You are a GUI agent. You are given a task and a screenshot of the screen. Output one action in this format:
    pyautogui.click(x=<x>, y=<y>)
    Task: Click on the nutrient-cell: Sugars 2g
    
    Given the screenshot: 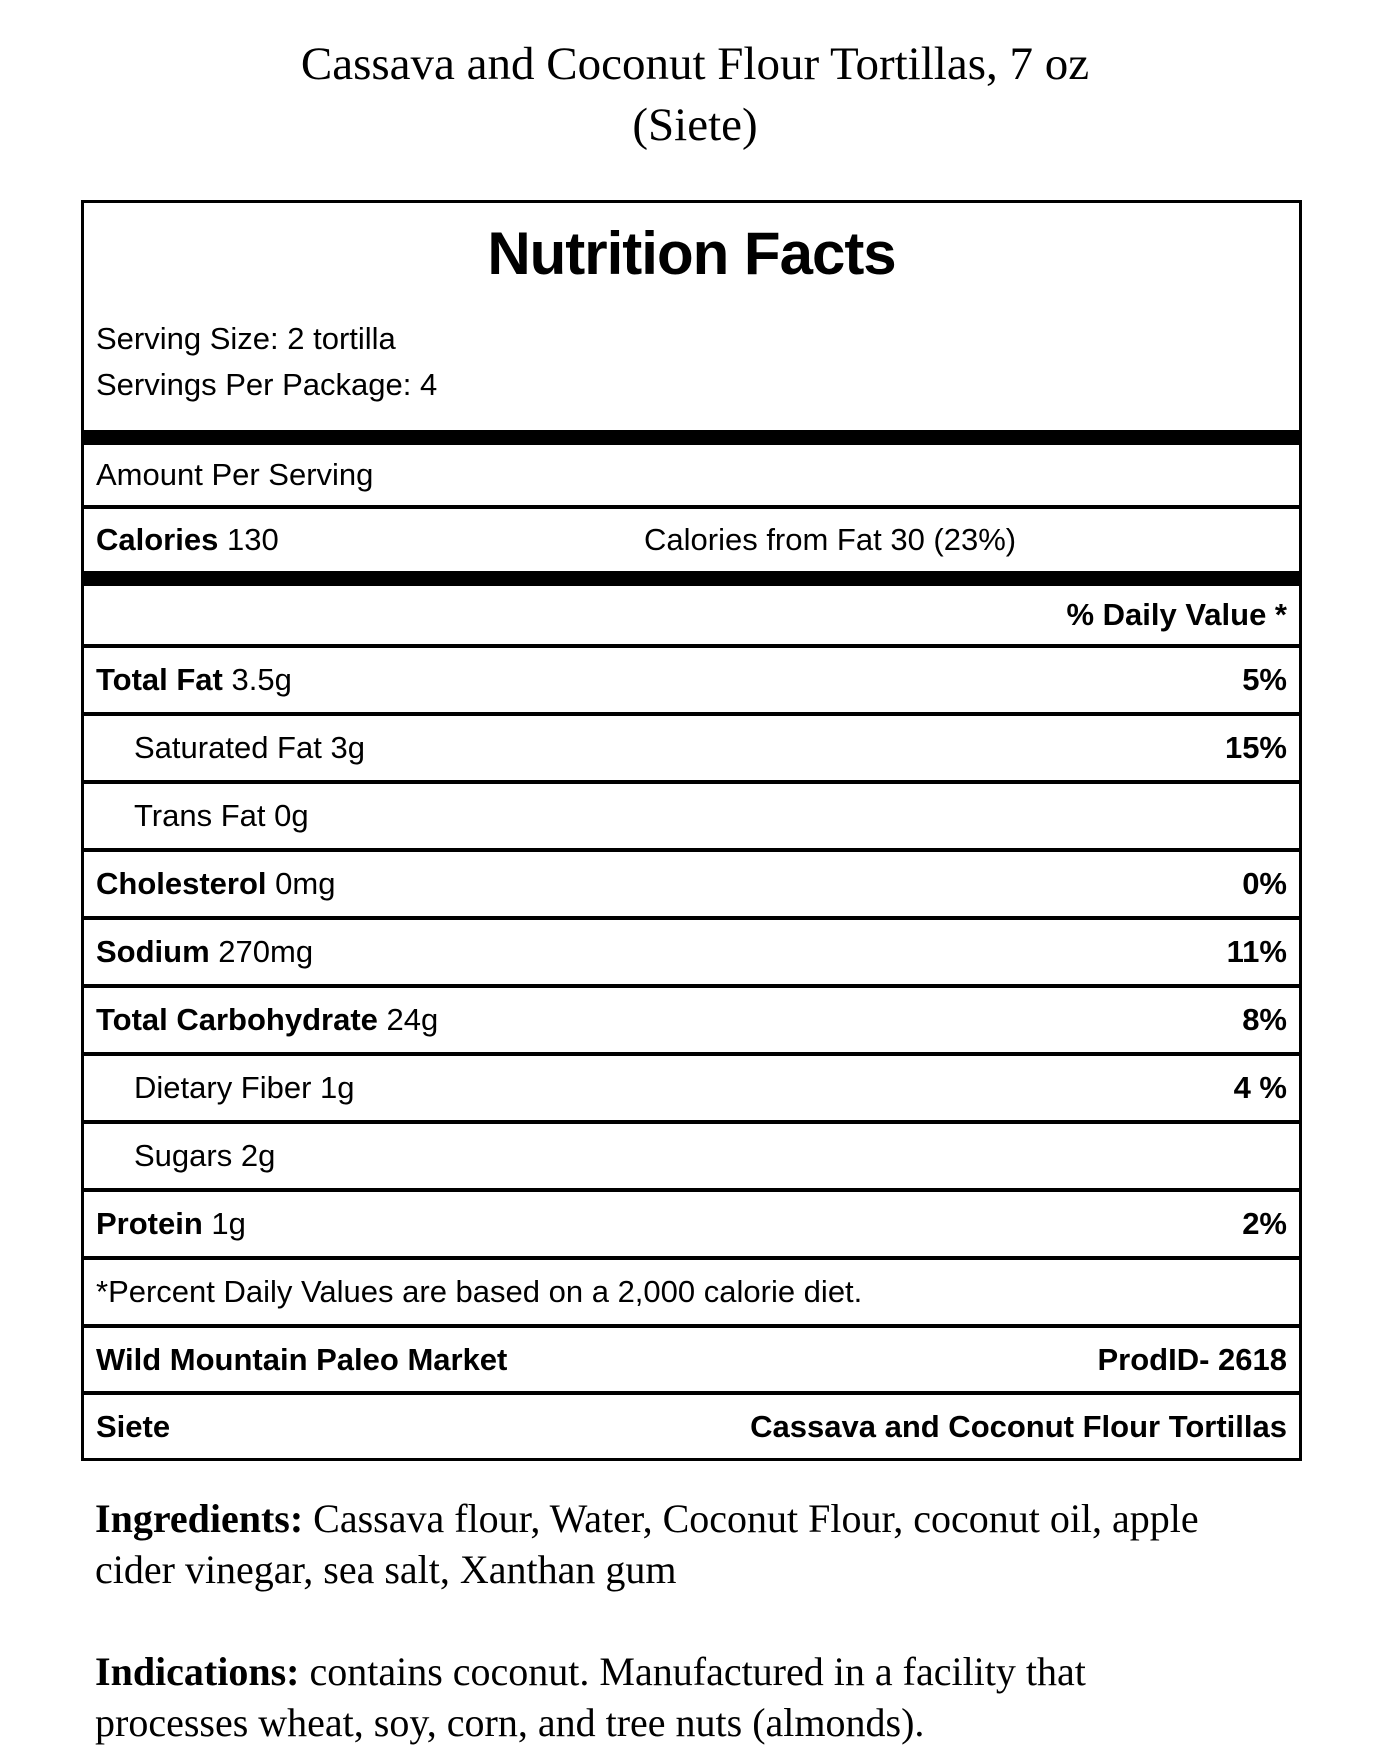 What is the action you would take?
    pyautogui.click(x=185, y=1156)
    